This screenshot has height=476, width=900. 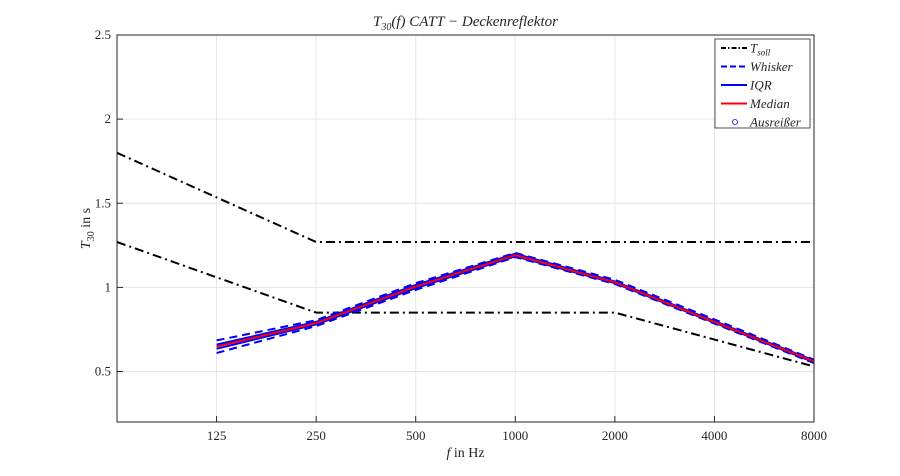 What do you see at coordinates (760, 49) in the screenshot?
I see `legend-label-tsoll: Tsoll` at bounding box center [760, 49].